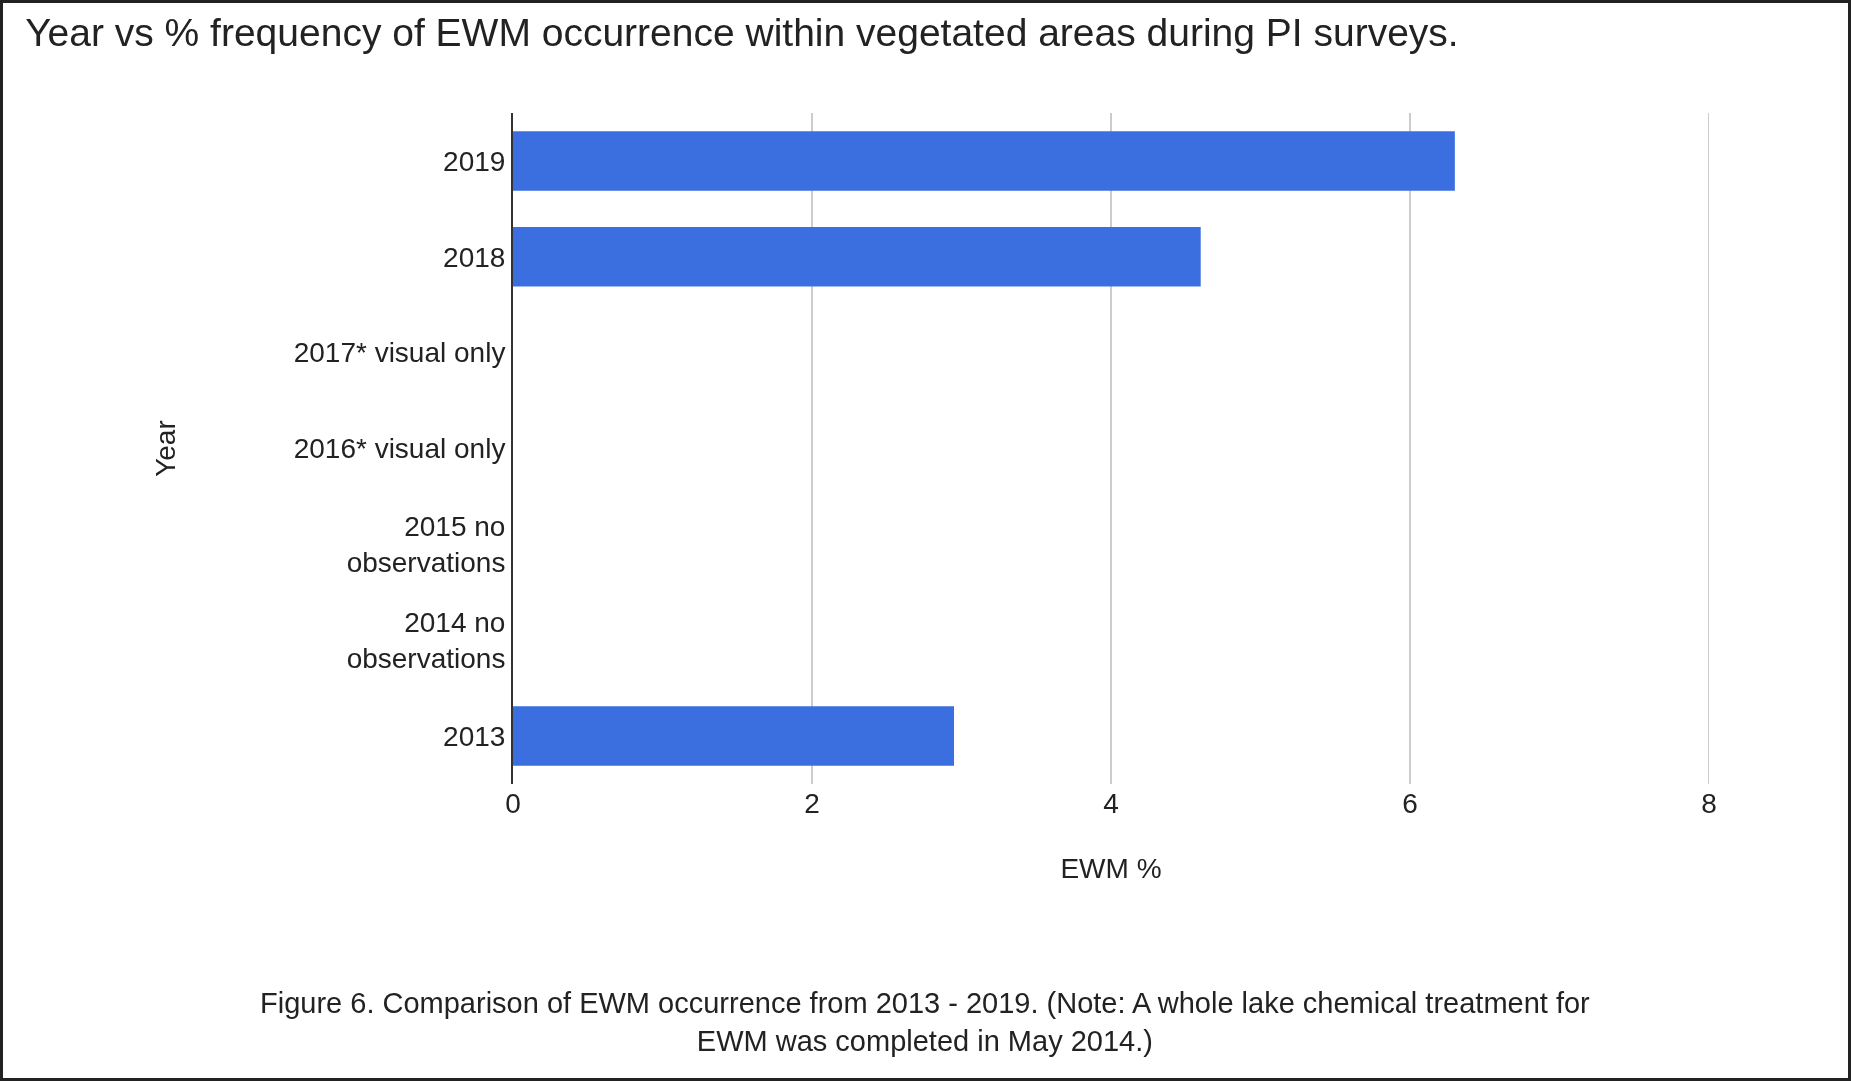  What do you see at coordinates (1410, 803) in the screenshot?
I see `x-tick-label: 6` at bounding box center [1410, 803].